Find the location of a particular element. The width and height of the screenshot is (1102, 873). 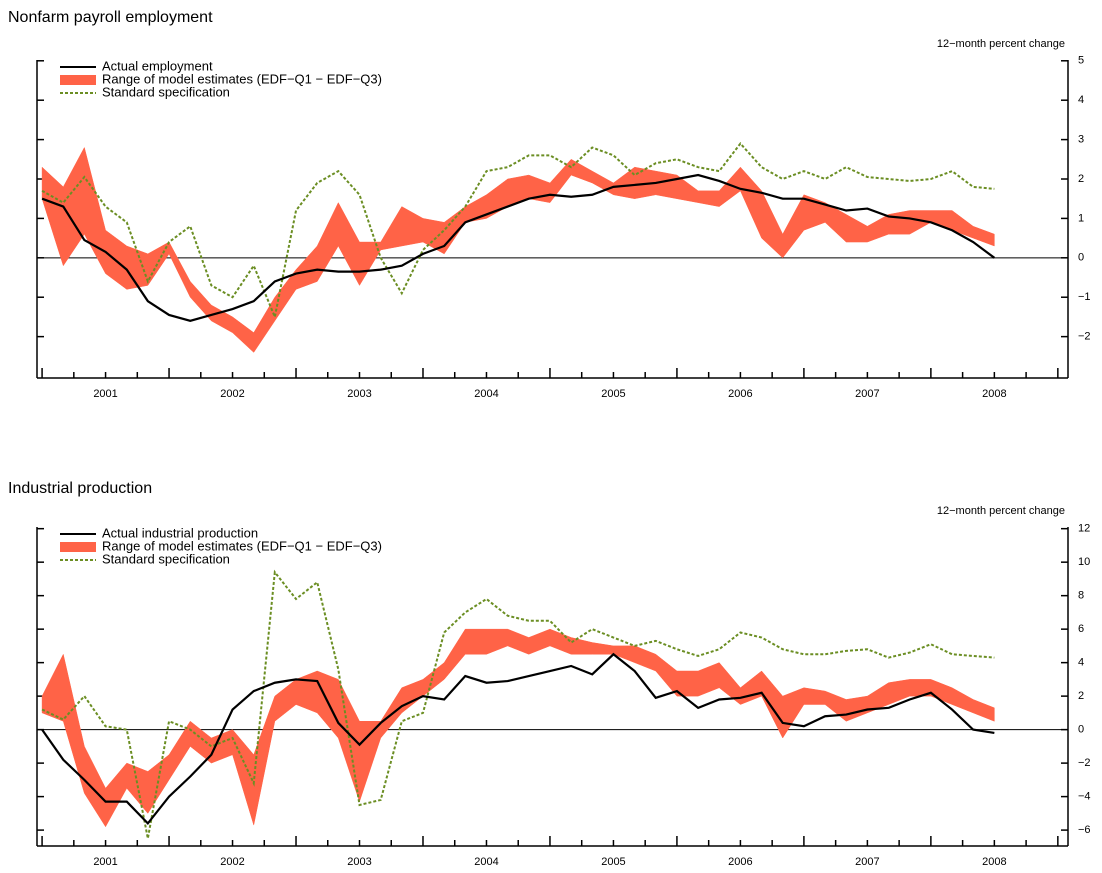

y-tick-label: 12 is located at coordinates (1084, 529).